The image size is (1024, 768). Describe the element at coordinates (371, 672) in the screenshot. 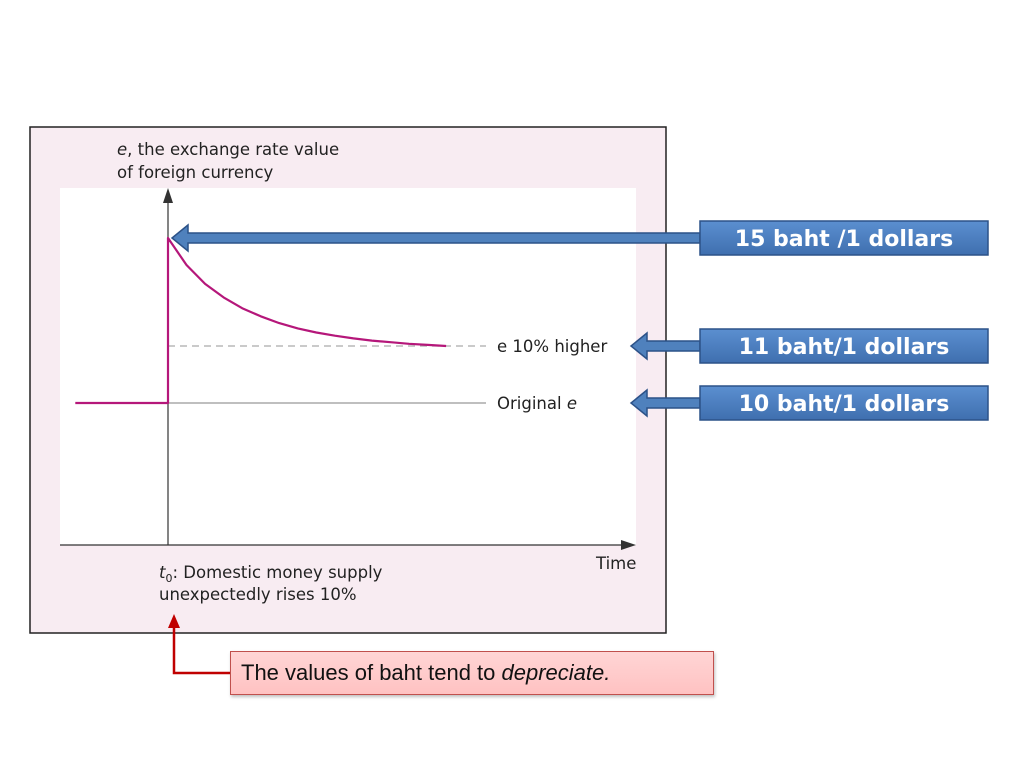

I see `note-text-prefix: The values of baht tend to` at that location.